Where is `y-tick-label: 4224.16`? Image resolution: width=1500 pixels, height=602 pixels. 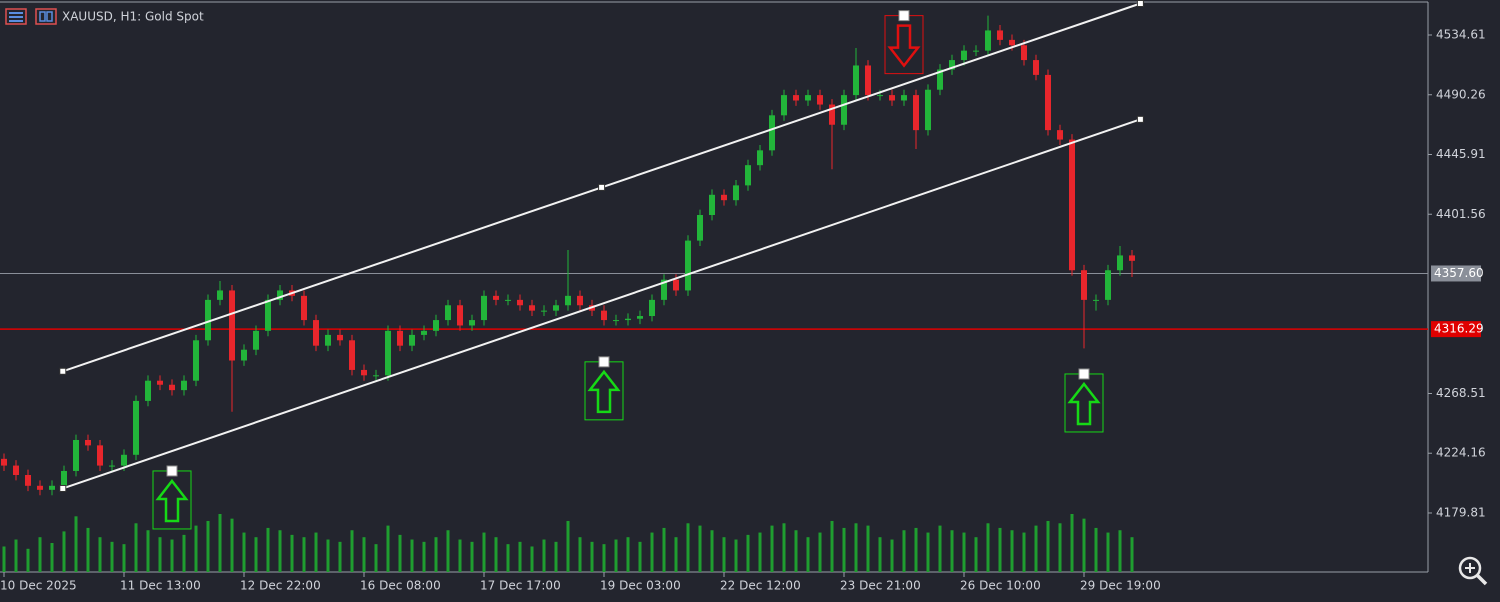 y-tick-label: 4224.16 is located at coordinates (1461, 453).